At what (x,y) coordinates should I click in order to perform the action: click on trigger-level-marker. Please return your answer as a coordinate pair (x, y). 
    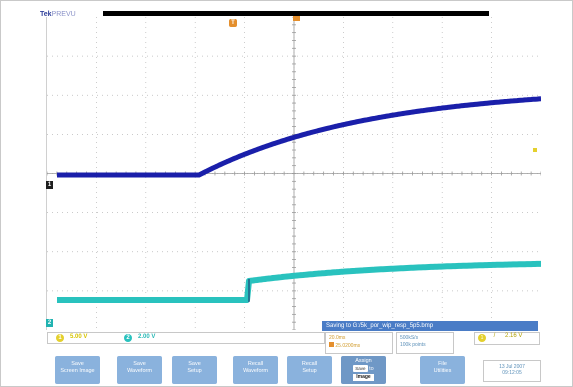
    Looking at the image, I should click on (535, 150).